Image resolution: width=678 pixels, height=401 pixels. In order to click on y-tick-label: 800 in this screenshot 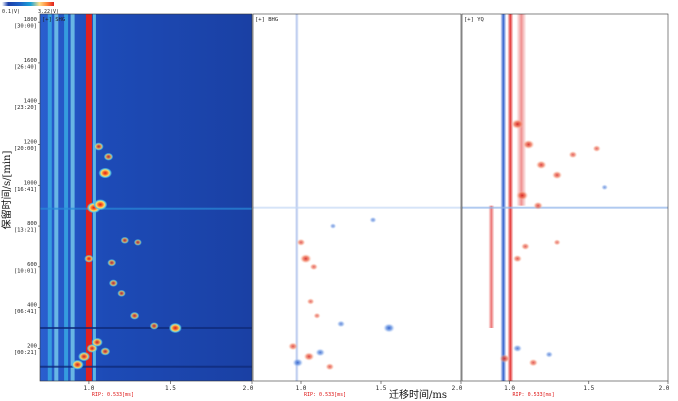, I will do `click(32, 224)`.